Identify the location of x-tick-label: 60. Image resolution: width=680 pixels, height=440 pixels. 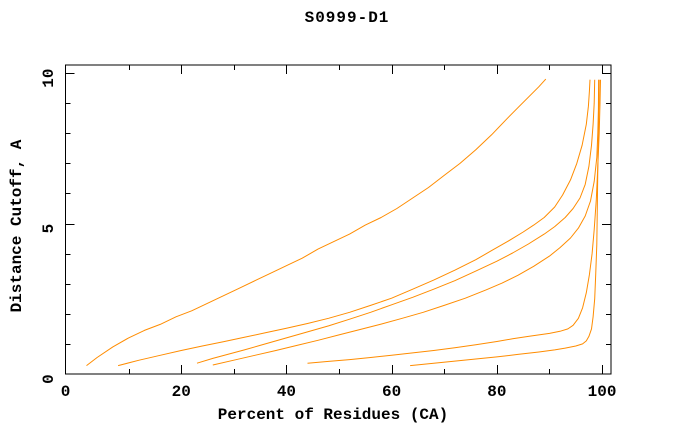
(391, 392).